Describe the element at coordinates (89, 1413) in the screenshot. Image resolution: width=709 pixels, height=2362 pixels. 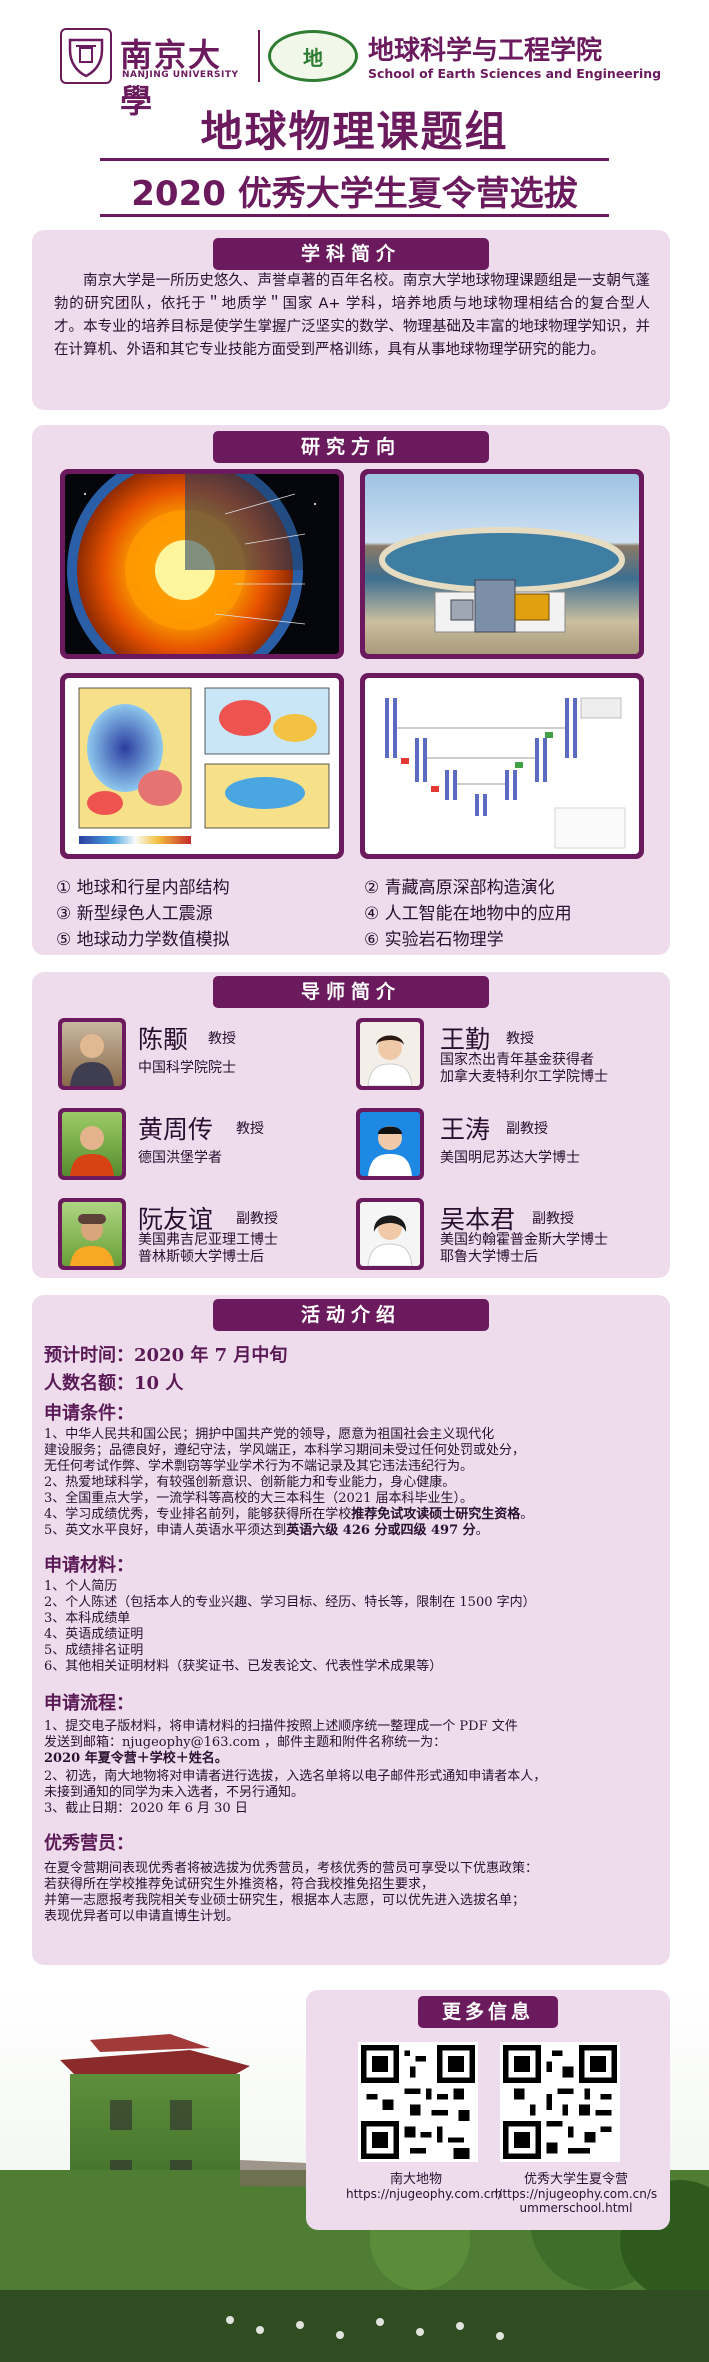
I see `conditions-heading: 申请条件：` at that location.